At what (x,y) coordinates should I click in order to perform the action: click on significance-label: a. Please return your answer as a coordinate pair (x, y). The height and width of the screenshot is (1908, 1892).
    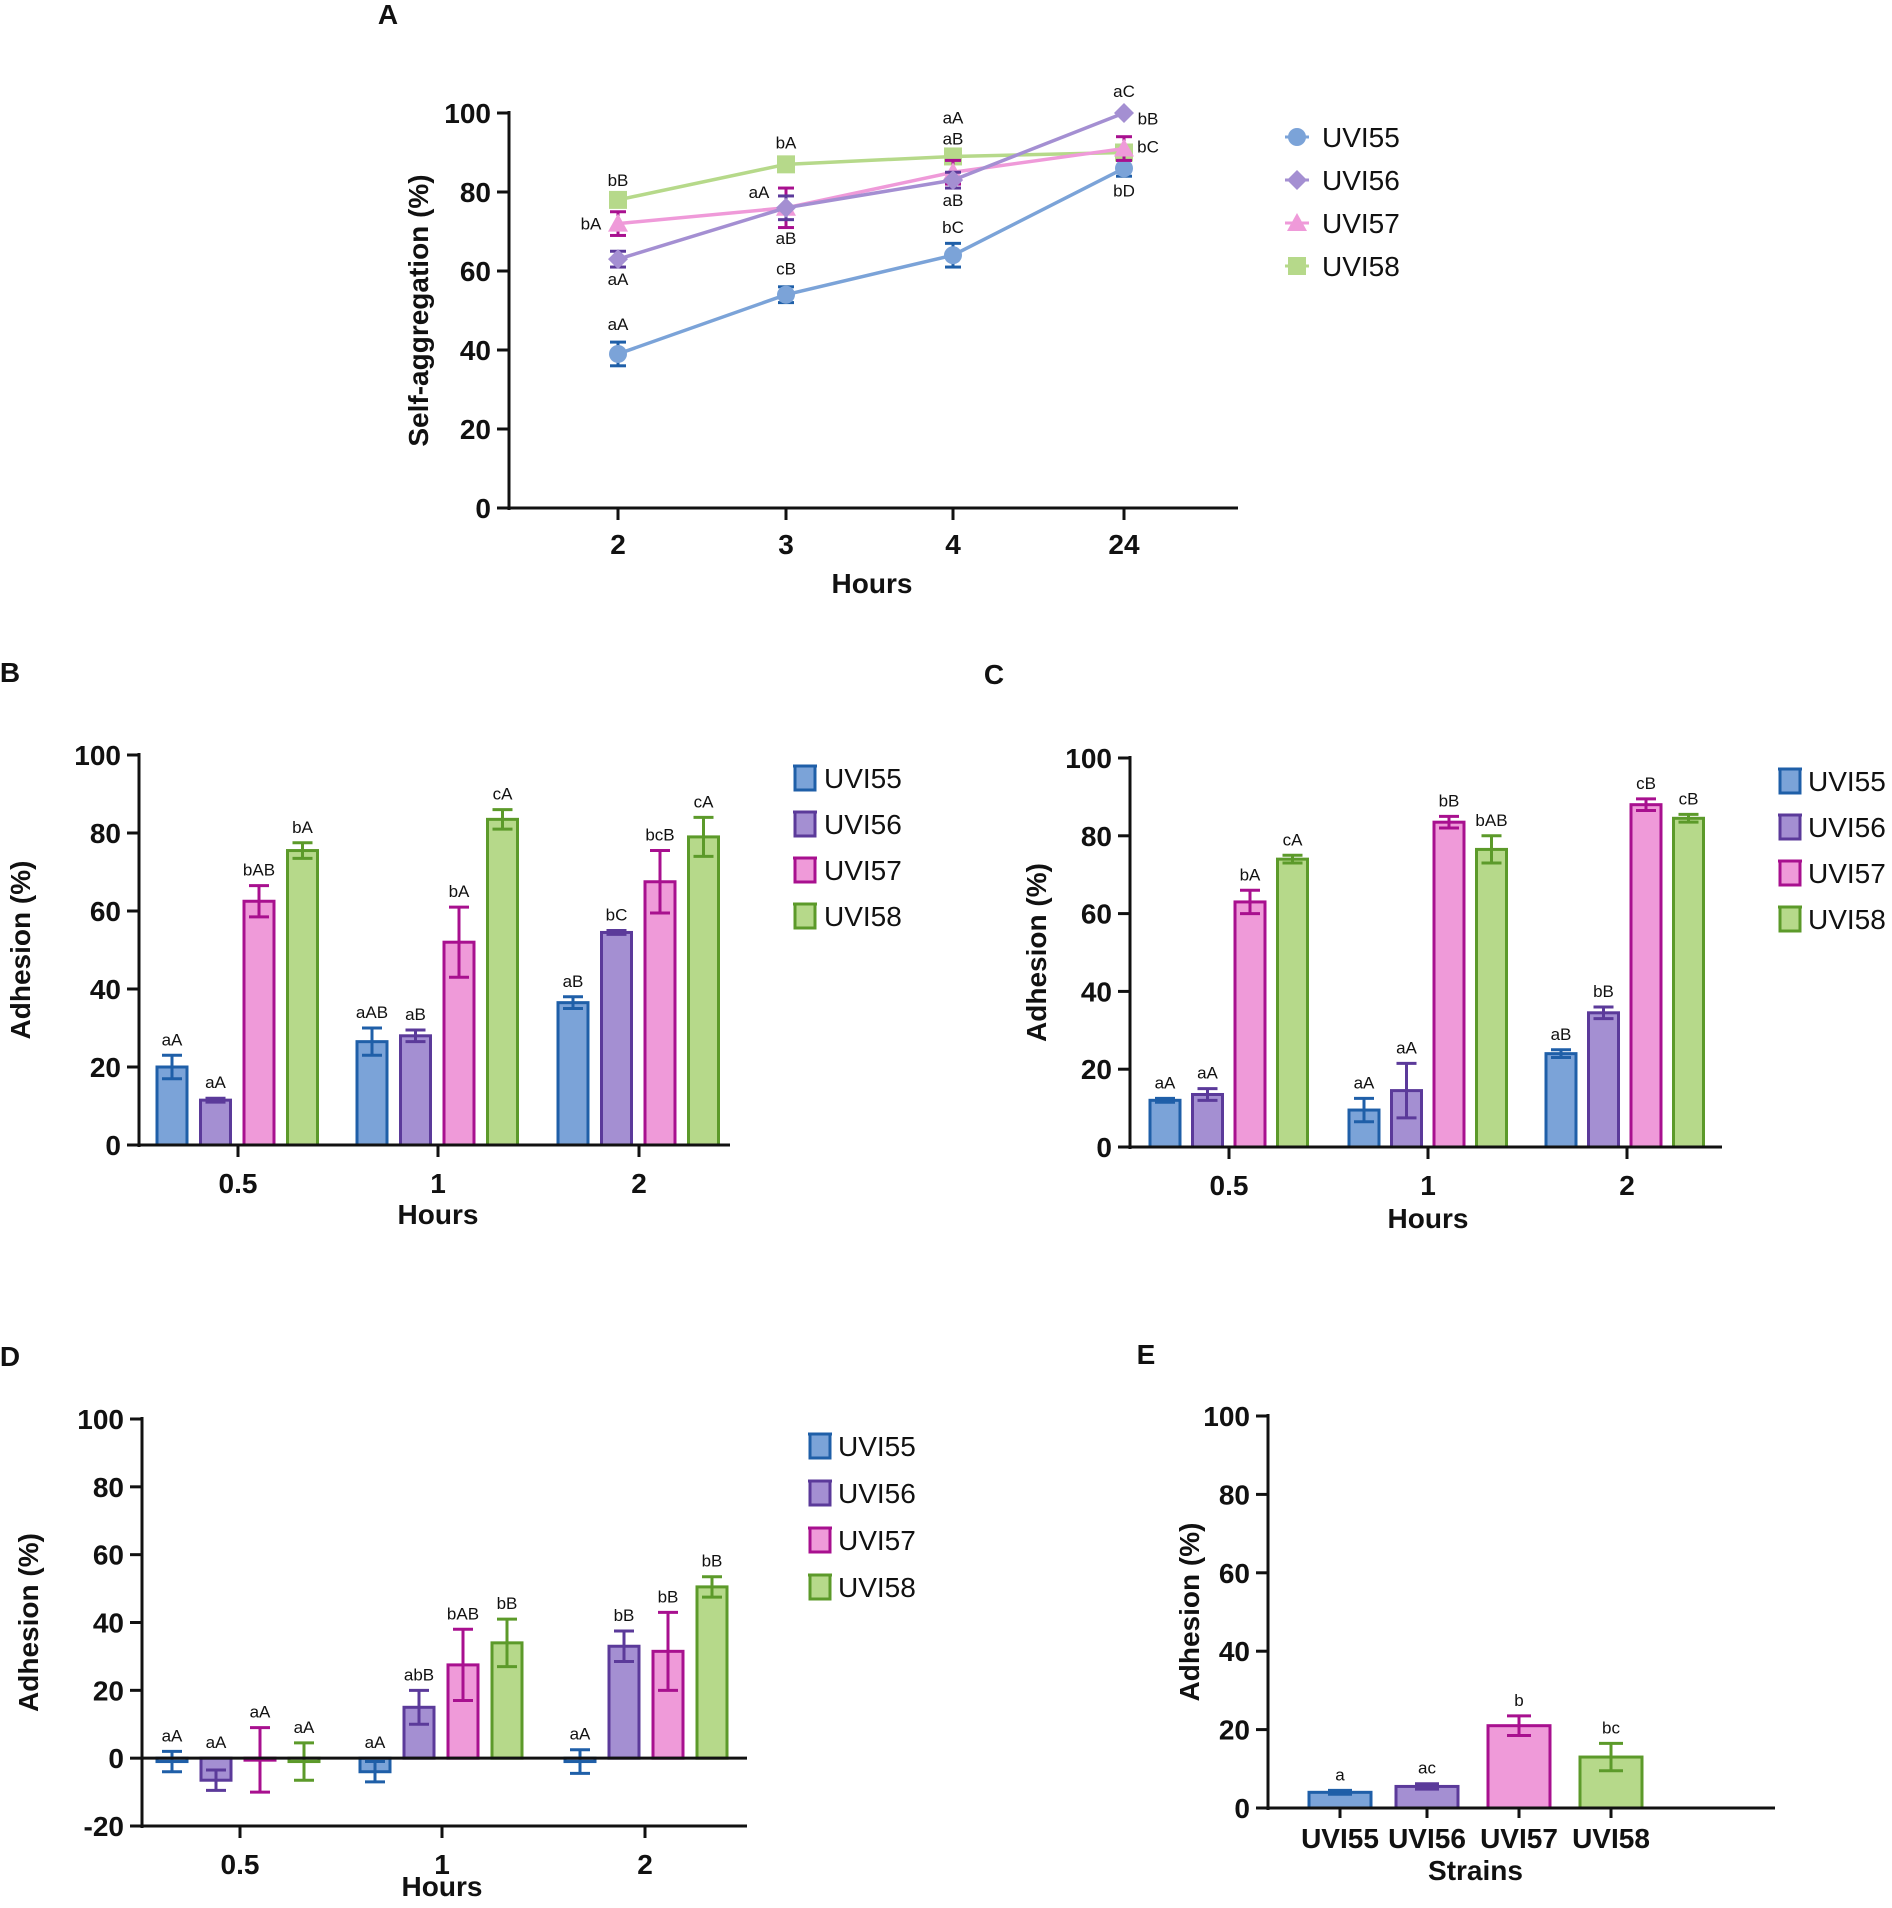
    Looking at the image, I should click on (1340, 1774).